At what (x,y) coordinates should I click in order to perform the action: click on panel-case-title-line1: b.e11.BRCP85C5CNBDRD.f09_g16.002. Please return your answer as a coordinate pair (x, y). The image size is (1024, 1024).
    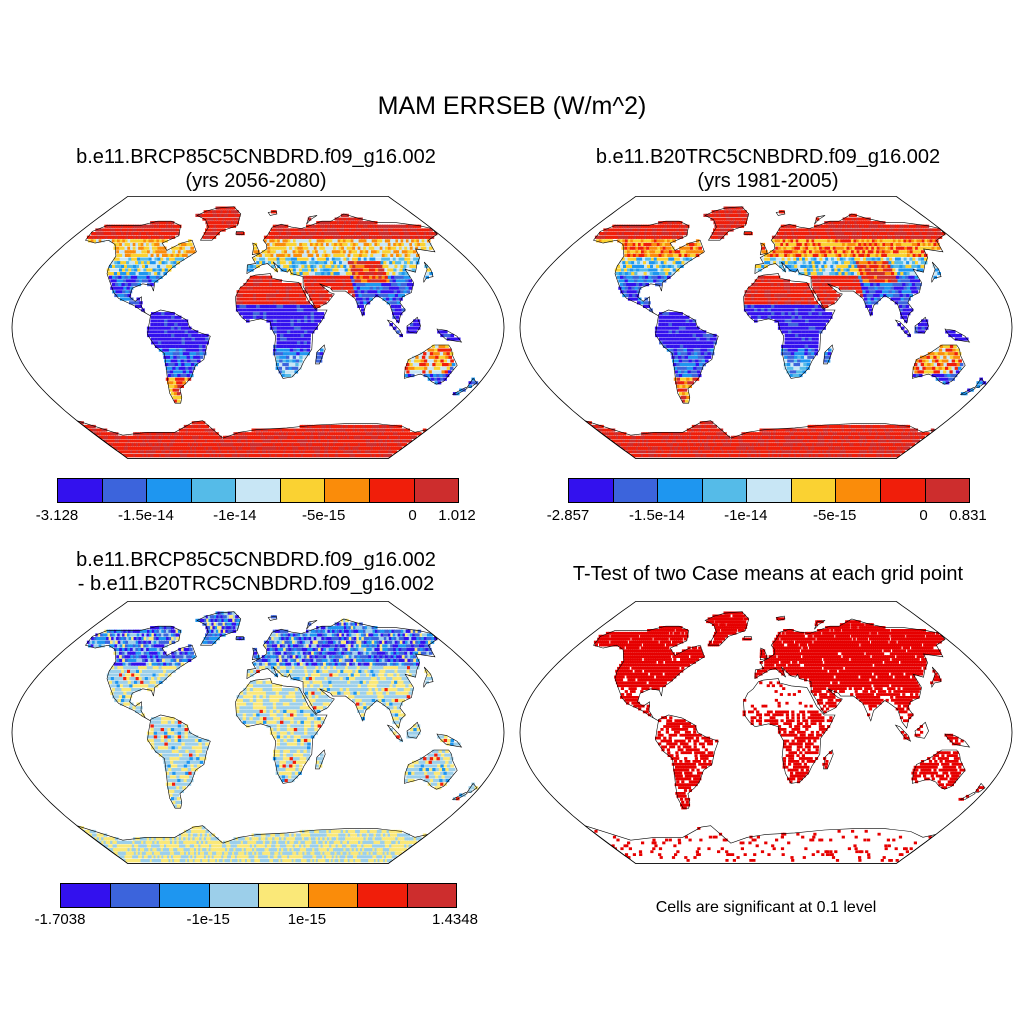
    Looking at the image, I should click on (256, 157).